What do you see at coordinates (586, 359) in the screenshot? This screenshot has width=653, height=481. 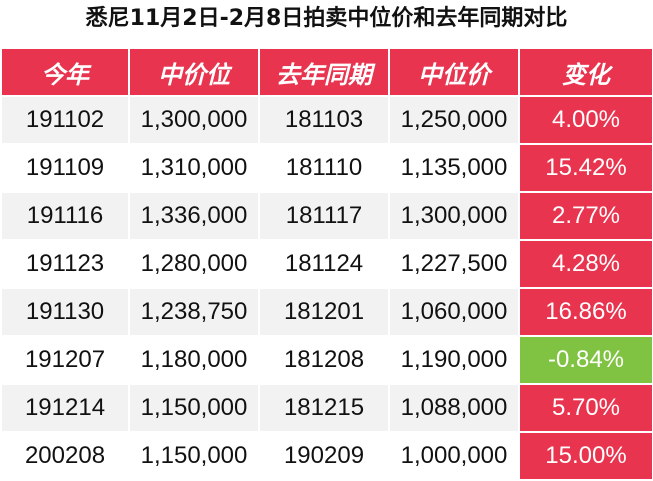 I see `cell-change: -0.84%` at bounding box center [586, 359].